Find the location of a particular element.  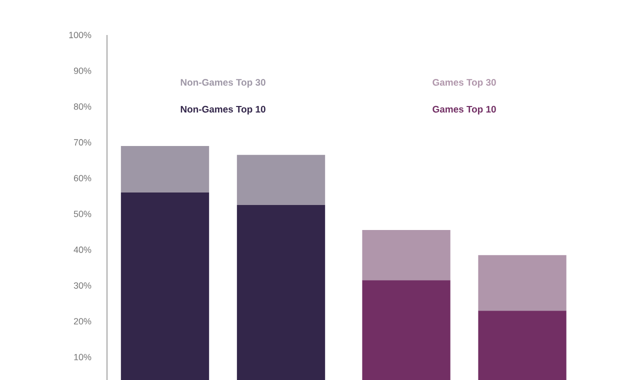

text: Non-Games Top 10 is located at coordinates (223, 110).